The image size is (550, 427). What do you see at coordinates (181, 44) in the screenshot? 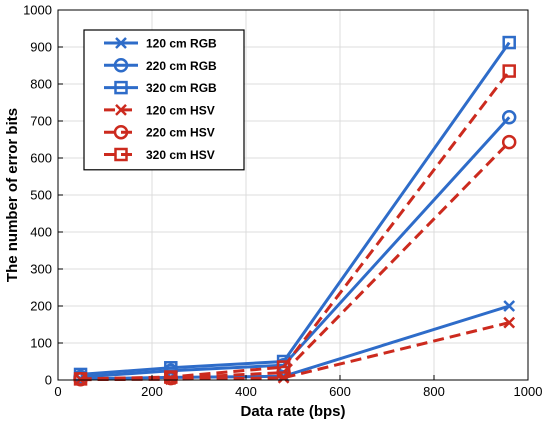
I see `legend-label: 120 cm RGB` at bounding box center [181, 44].